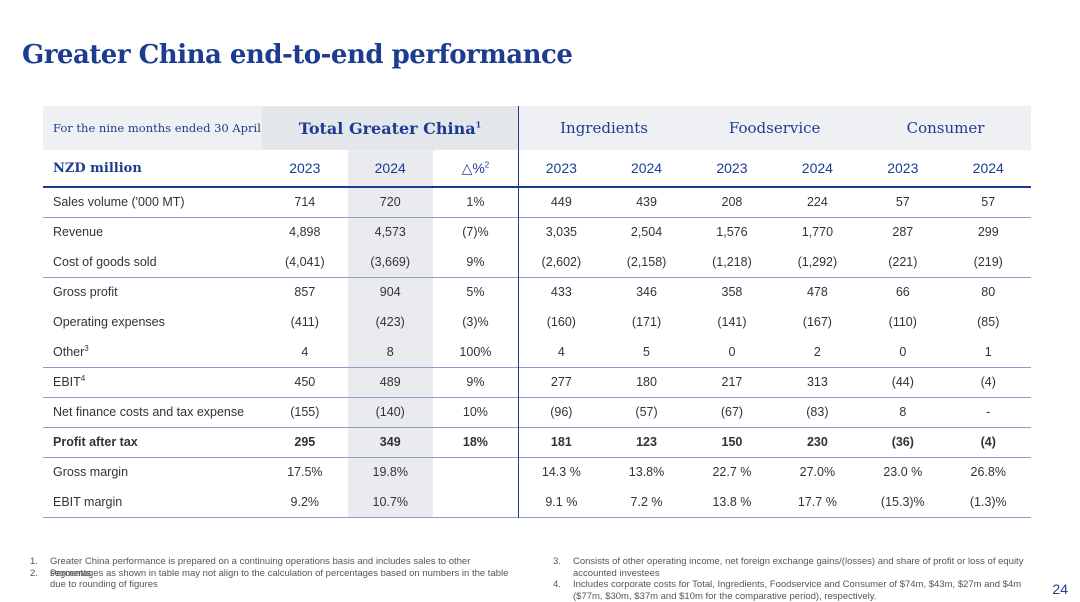 The height and width of the screenshot is (602, 1080). I want to click on table-cell: 9.2%, so click(305, 501).